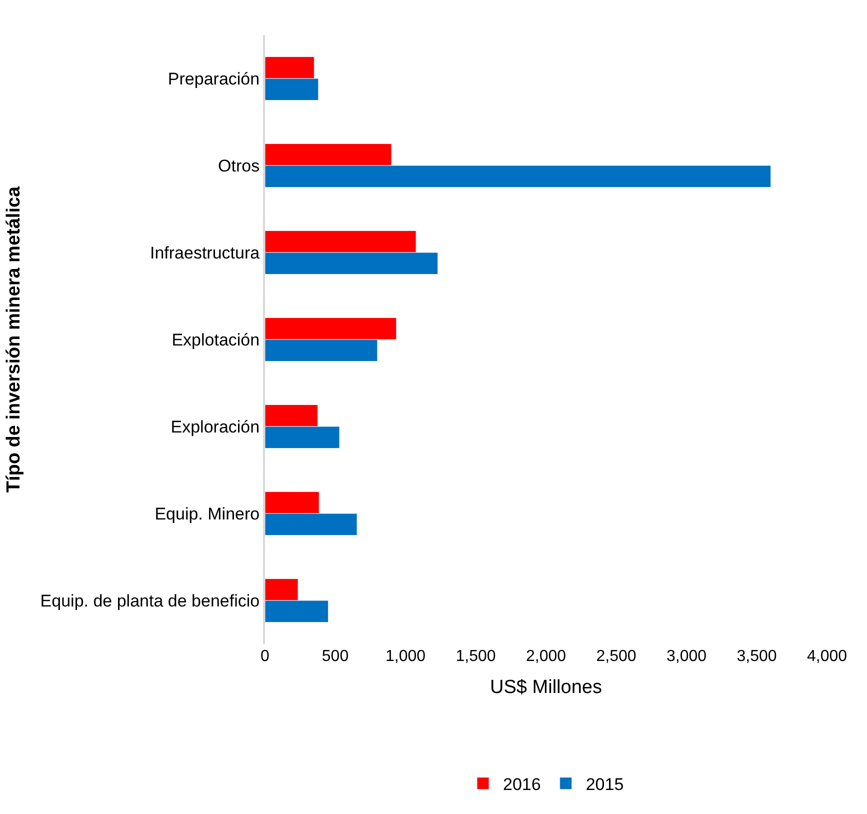  I want to click on x-tick-label: 3,000, so click(686, 656).